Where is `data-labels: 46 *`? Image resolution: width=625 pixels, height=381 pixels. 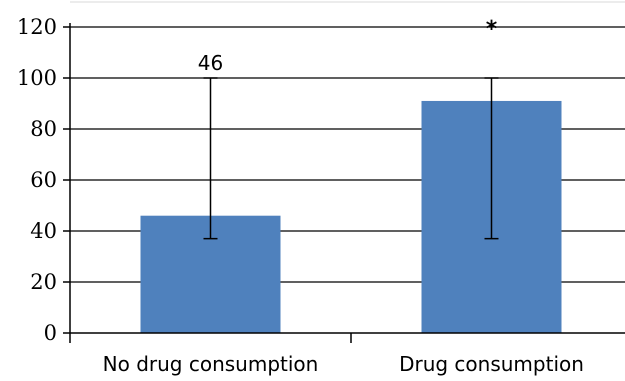
data-labels: 46 * is located at coordinates (348, 46).